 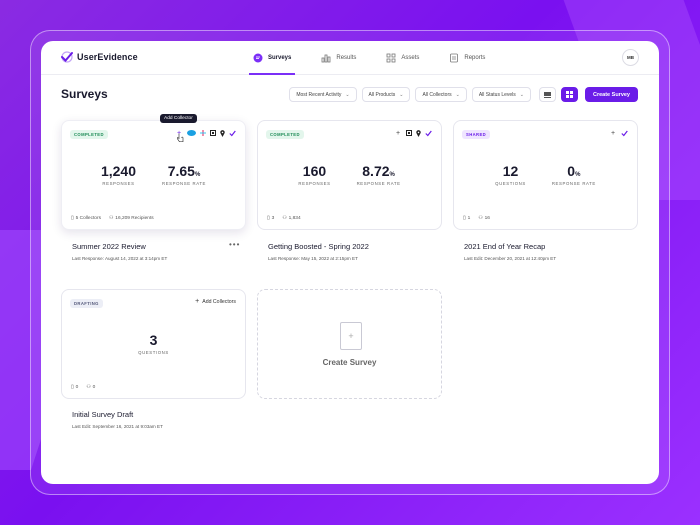 I want to click on questions-stat: 3 QUESTIONS, so click(x=153, y=343).